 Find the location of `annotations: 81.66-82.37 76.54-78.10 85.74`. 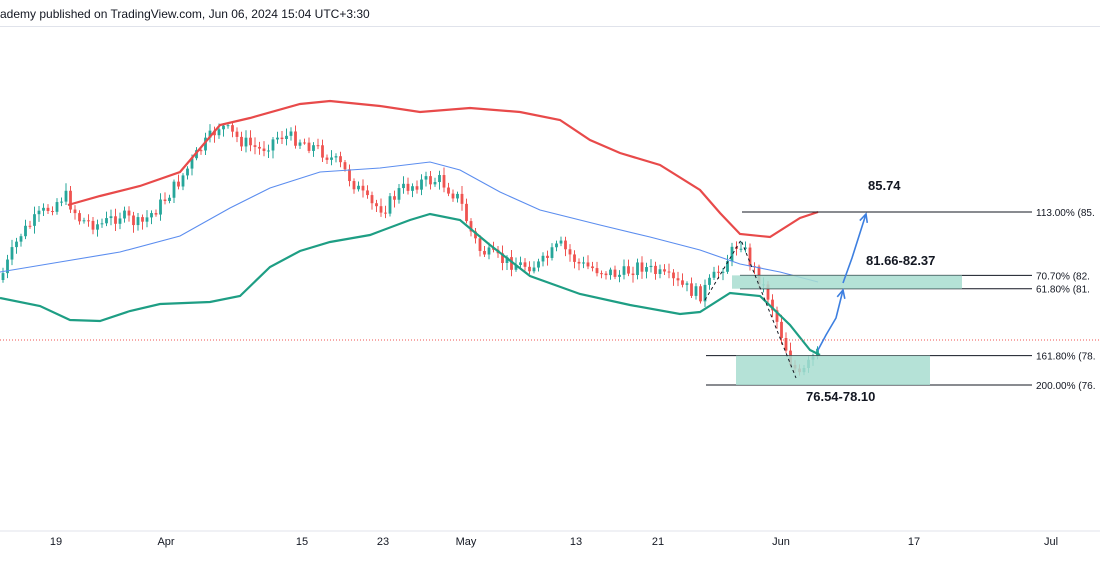

annotations: 81.66-82.37 76.54-78.10 85.74 is located at coordinates (833, 291).